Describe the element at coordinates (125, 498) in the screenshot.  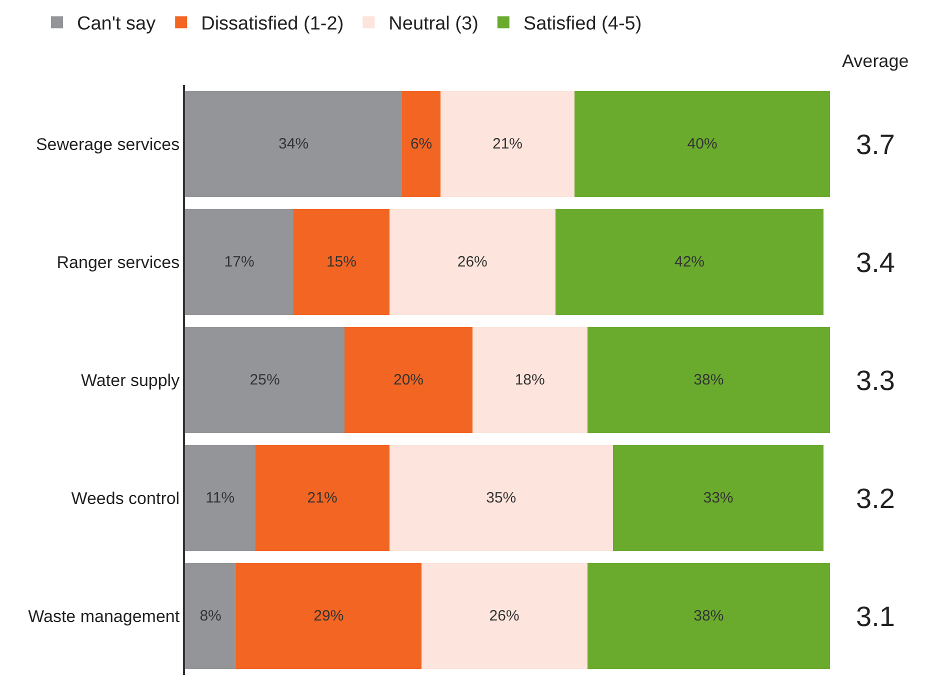
I see `y-tick-label: Weeds control` at that location.